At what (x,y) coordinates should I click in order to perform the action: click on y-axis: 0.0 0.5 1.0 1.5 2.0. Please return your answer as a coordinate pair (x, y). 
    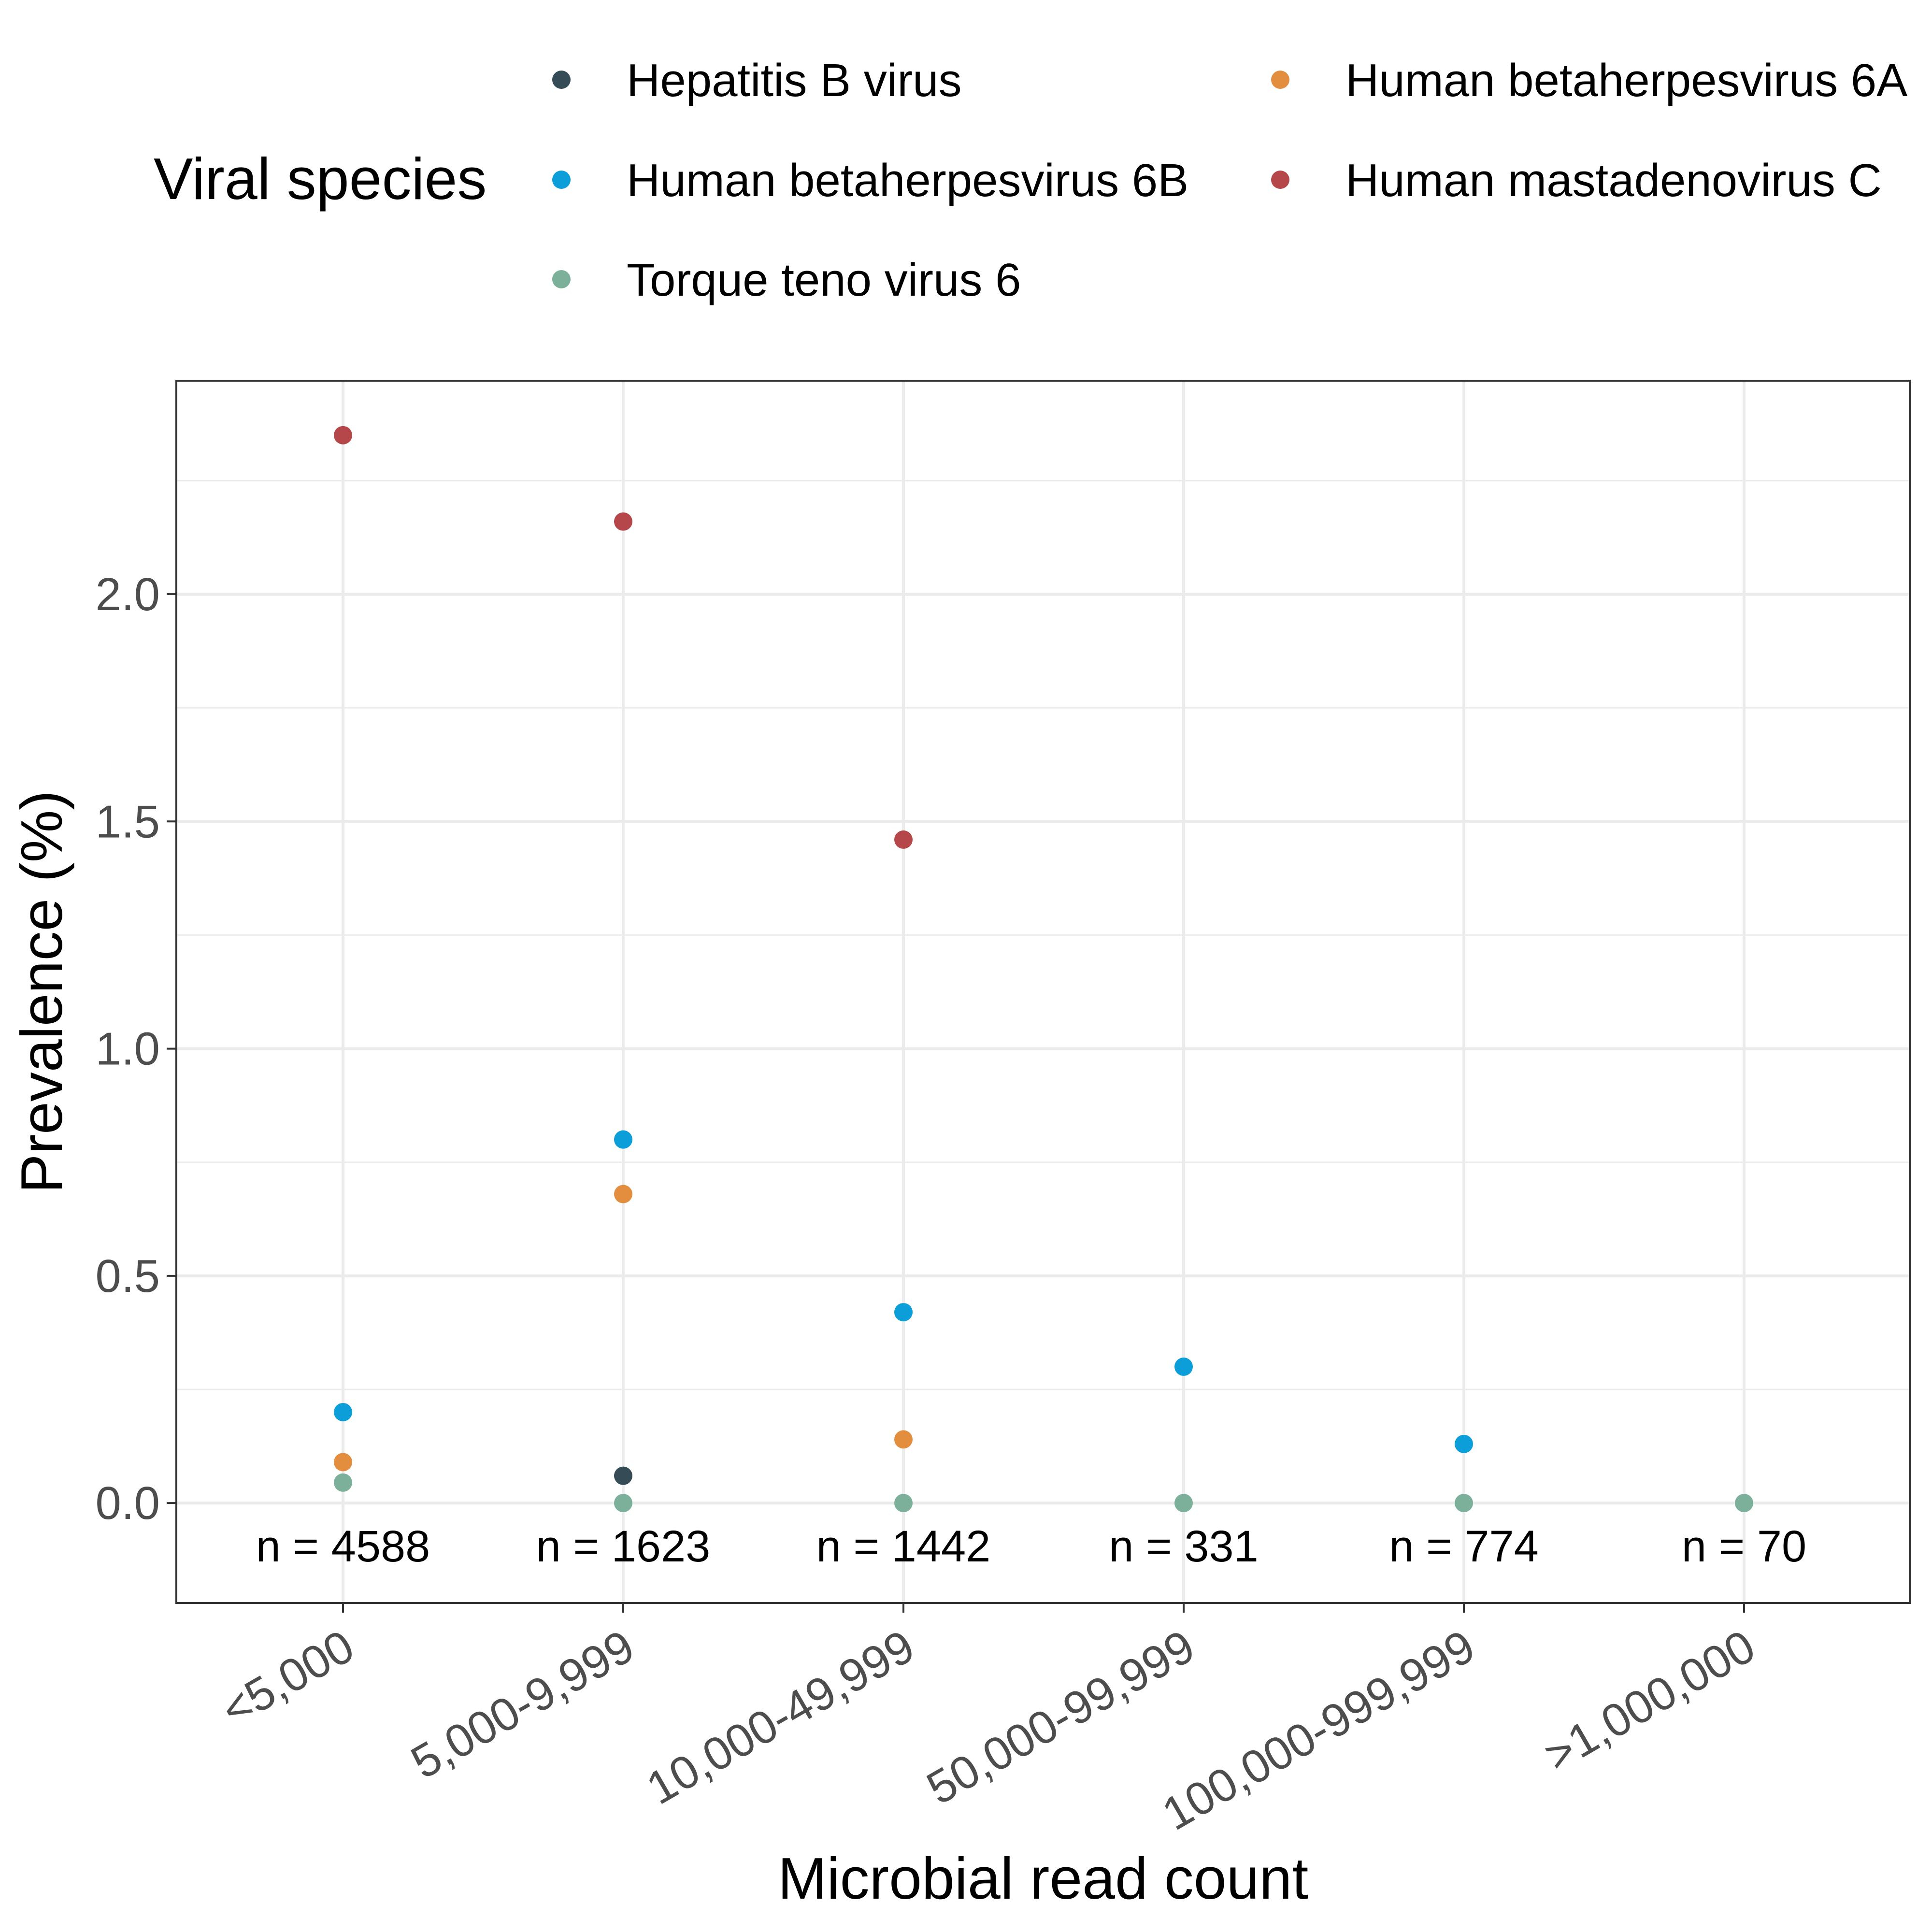
    Looking at the image, I should click on (136, 1049).